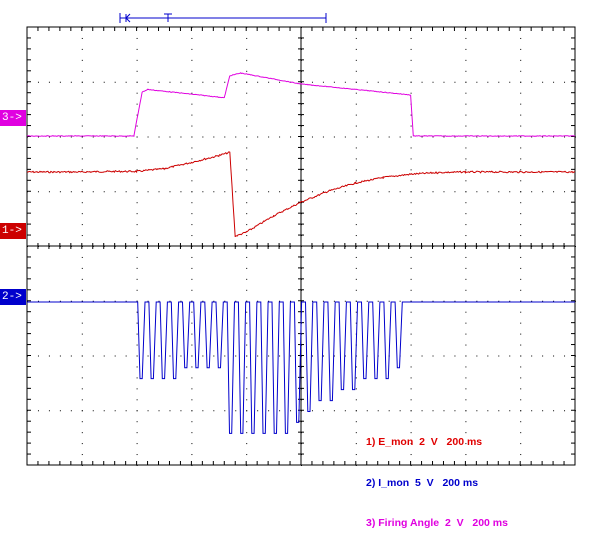 Image resolution: width=598 pixels, height=544 pixels. Describe the element at coordinates (128, 18) in the screenshot. I see `trigger-start-marker` at that location.